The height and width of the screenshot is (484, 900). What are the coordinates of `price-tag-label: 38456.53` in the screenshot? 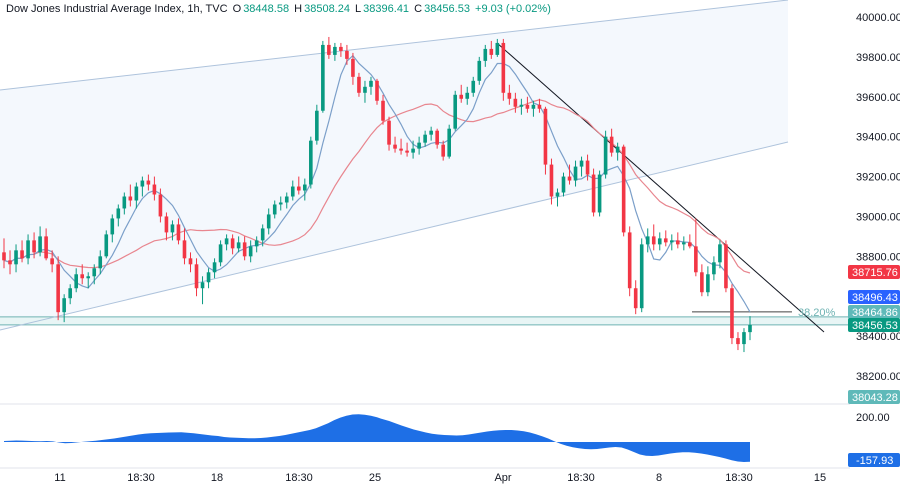 It's located at (875, 326).